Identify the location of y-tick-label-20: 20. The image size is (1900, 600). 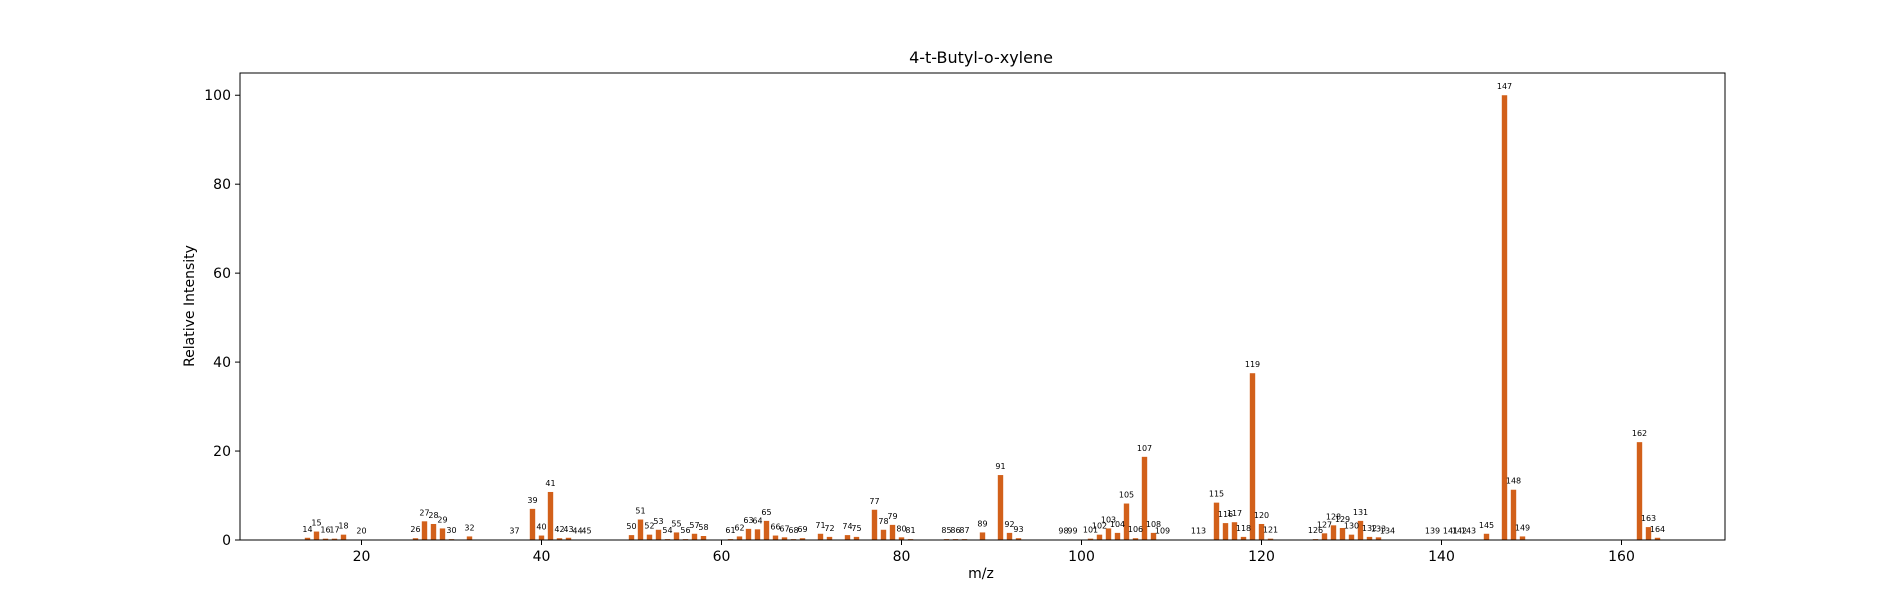
(222, 452).